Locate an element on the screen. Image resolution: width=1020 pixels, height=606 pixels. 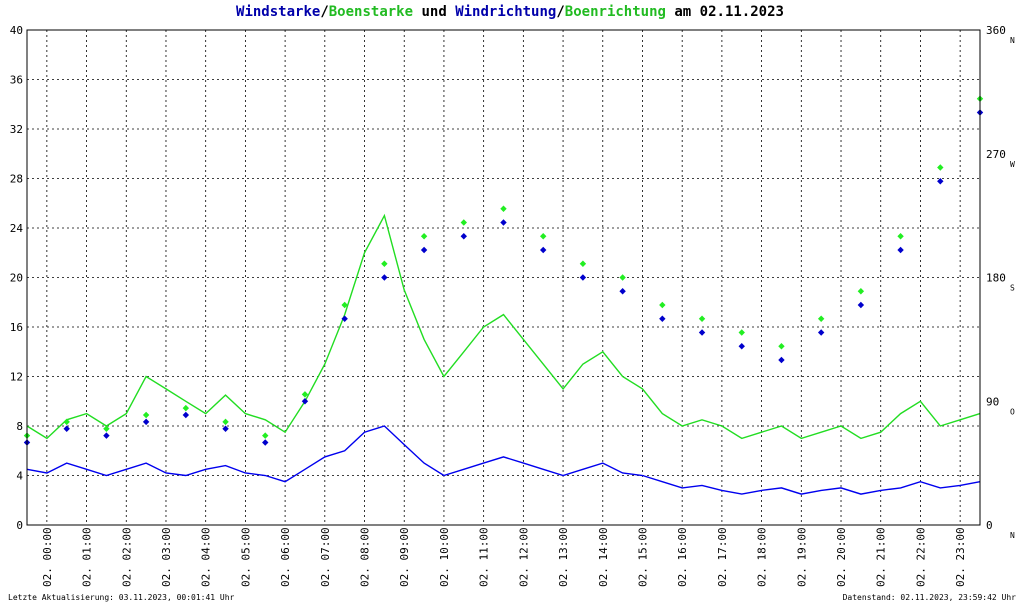
y-tick-label-left: 0 is located at coordinates (19, 525).